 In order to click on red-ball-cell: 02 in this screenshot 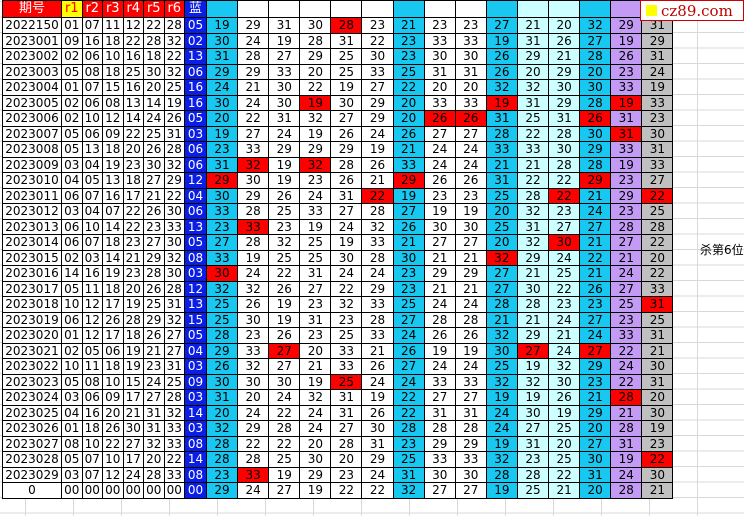, I will do `click(72, 257)`.